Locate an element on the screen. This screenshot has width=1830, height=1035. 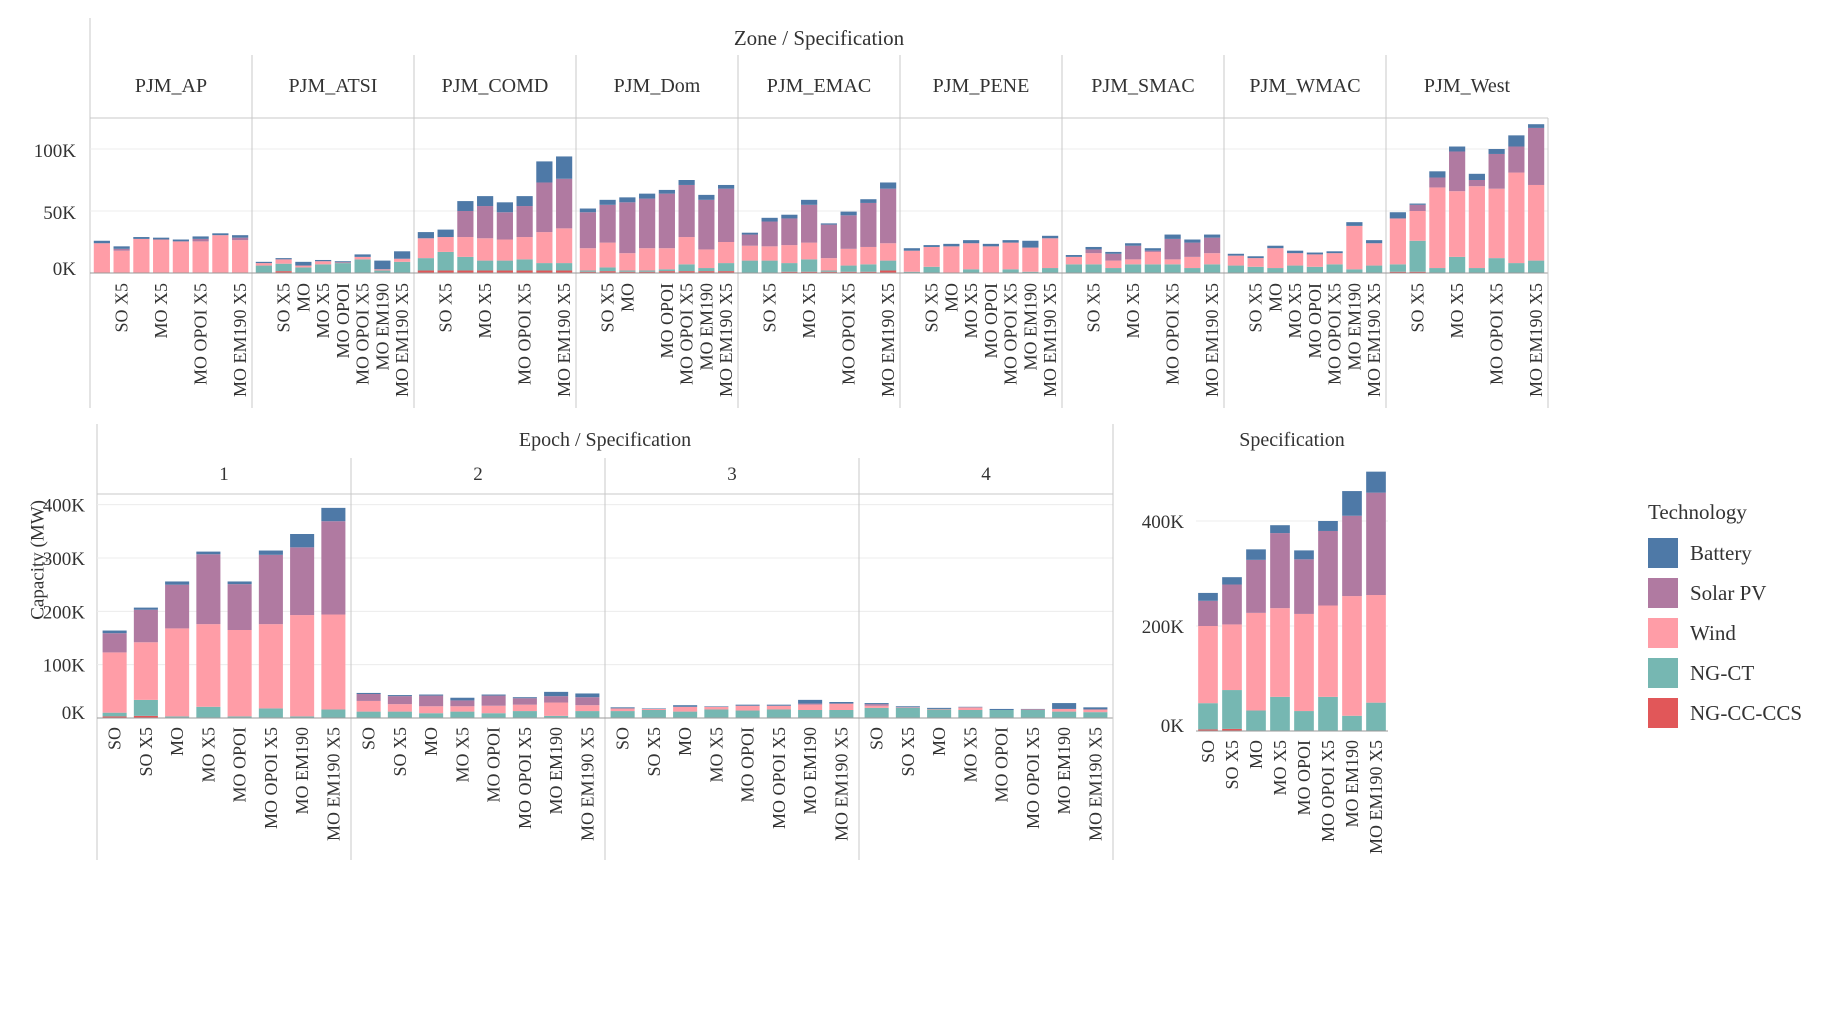
zone-panel-pjm-west-bar-so-battery-segment is located at coordinates (1397, 215).